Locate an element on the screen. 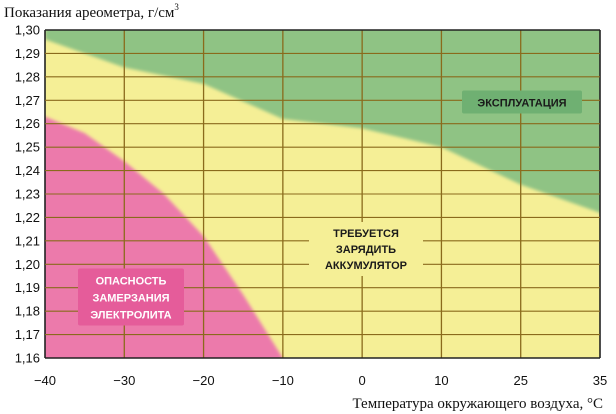 This screenshot has height=414, width=616. x-tick-label: 25 is located at coordinates (520, 380).